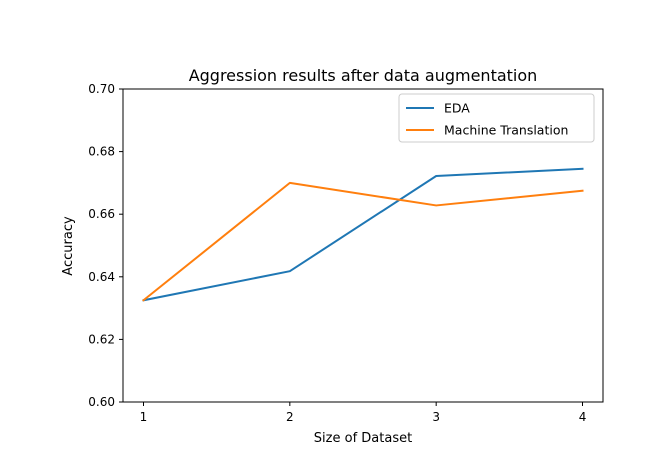 This screenshot has height=475, width=668. What do you see at coordinates (363, 413) in the screenshot?
I see `x-axis: 1 2 3 4` at bounding box center [363, 413].